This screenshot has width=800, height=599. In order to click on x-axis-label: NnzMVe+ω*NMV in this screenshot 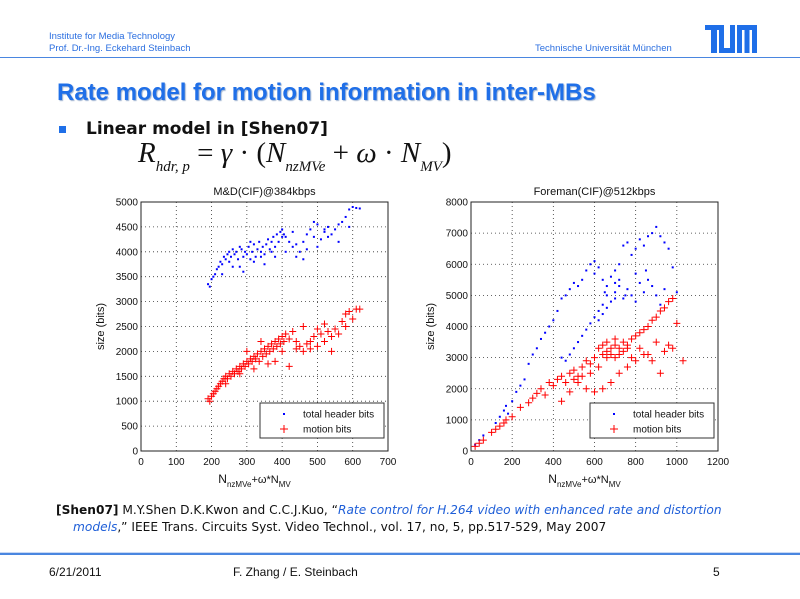, I will do `click(254, 480)`.